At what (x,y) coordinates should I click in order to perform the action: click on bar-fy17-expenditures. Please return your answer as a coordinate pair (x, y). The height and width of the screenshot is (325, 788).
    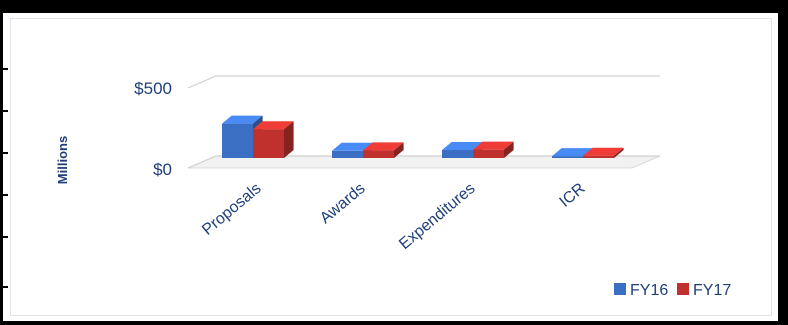
    Looking at the image, I should click on (493, 149).